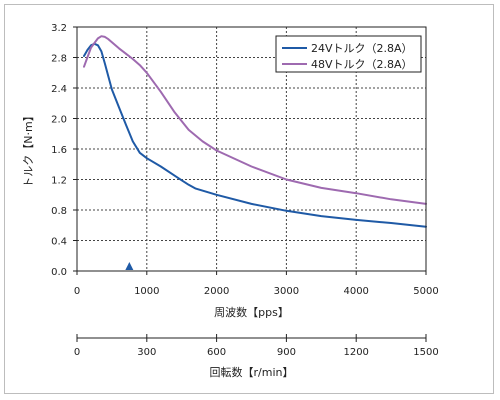  I want to click on y-tick-label: 1.6, so click(59, 150).